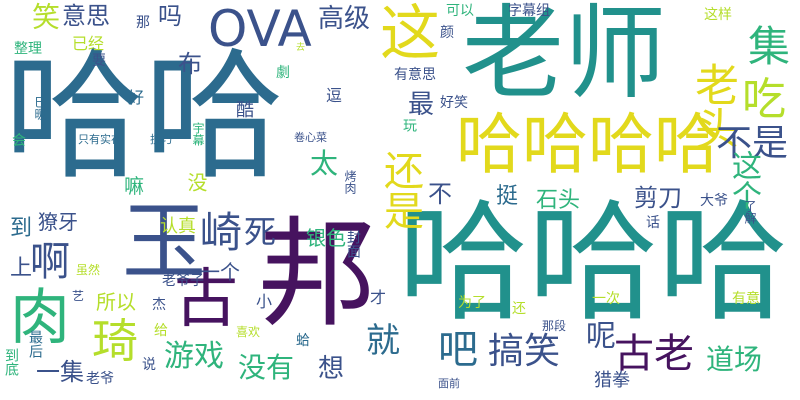 The width and height of the screenshot is (800, 400). What do you see at coordinates (301, 48) in the screenshot?
I see `word-qu: 去` at bounding box center [301, 48].